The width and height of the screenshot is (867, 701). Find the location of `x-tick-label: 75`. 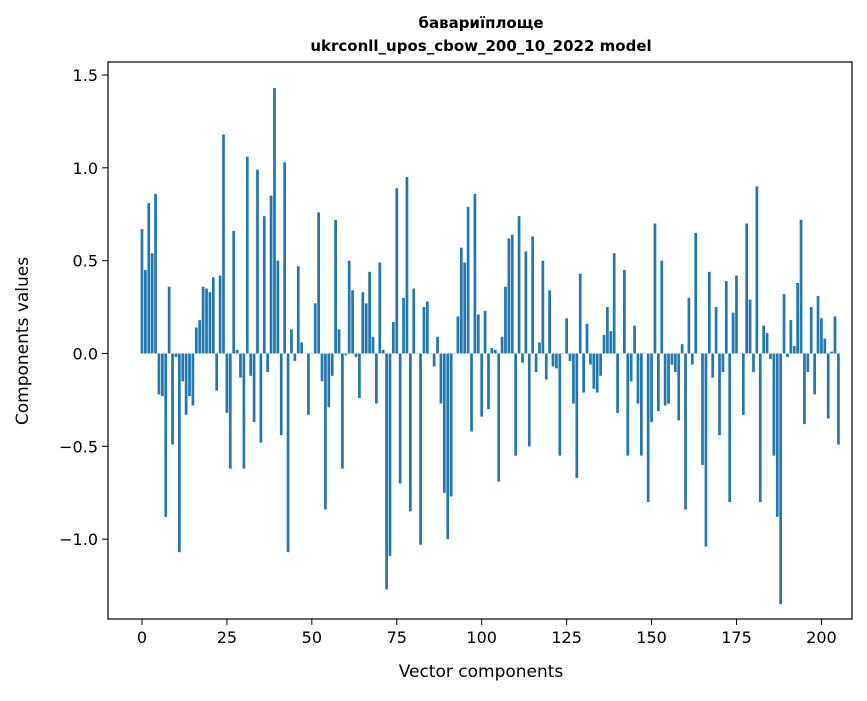

x-tick-label: 75 is located at coordinates (397, 637).